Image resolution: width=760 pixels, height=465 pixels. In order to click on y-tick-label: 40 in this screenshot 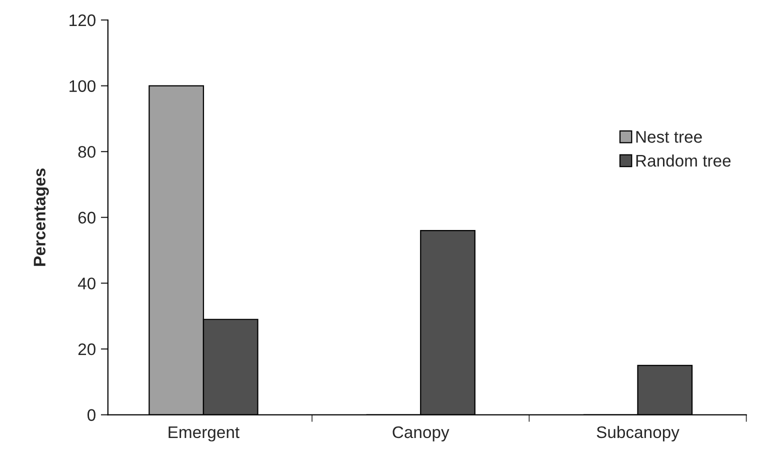, I will do `click(87, 284)`.